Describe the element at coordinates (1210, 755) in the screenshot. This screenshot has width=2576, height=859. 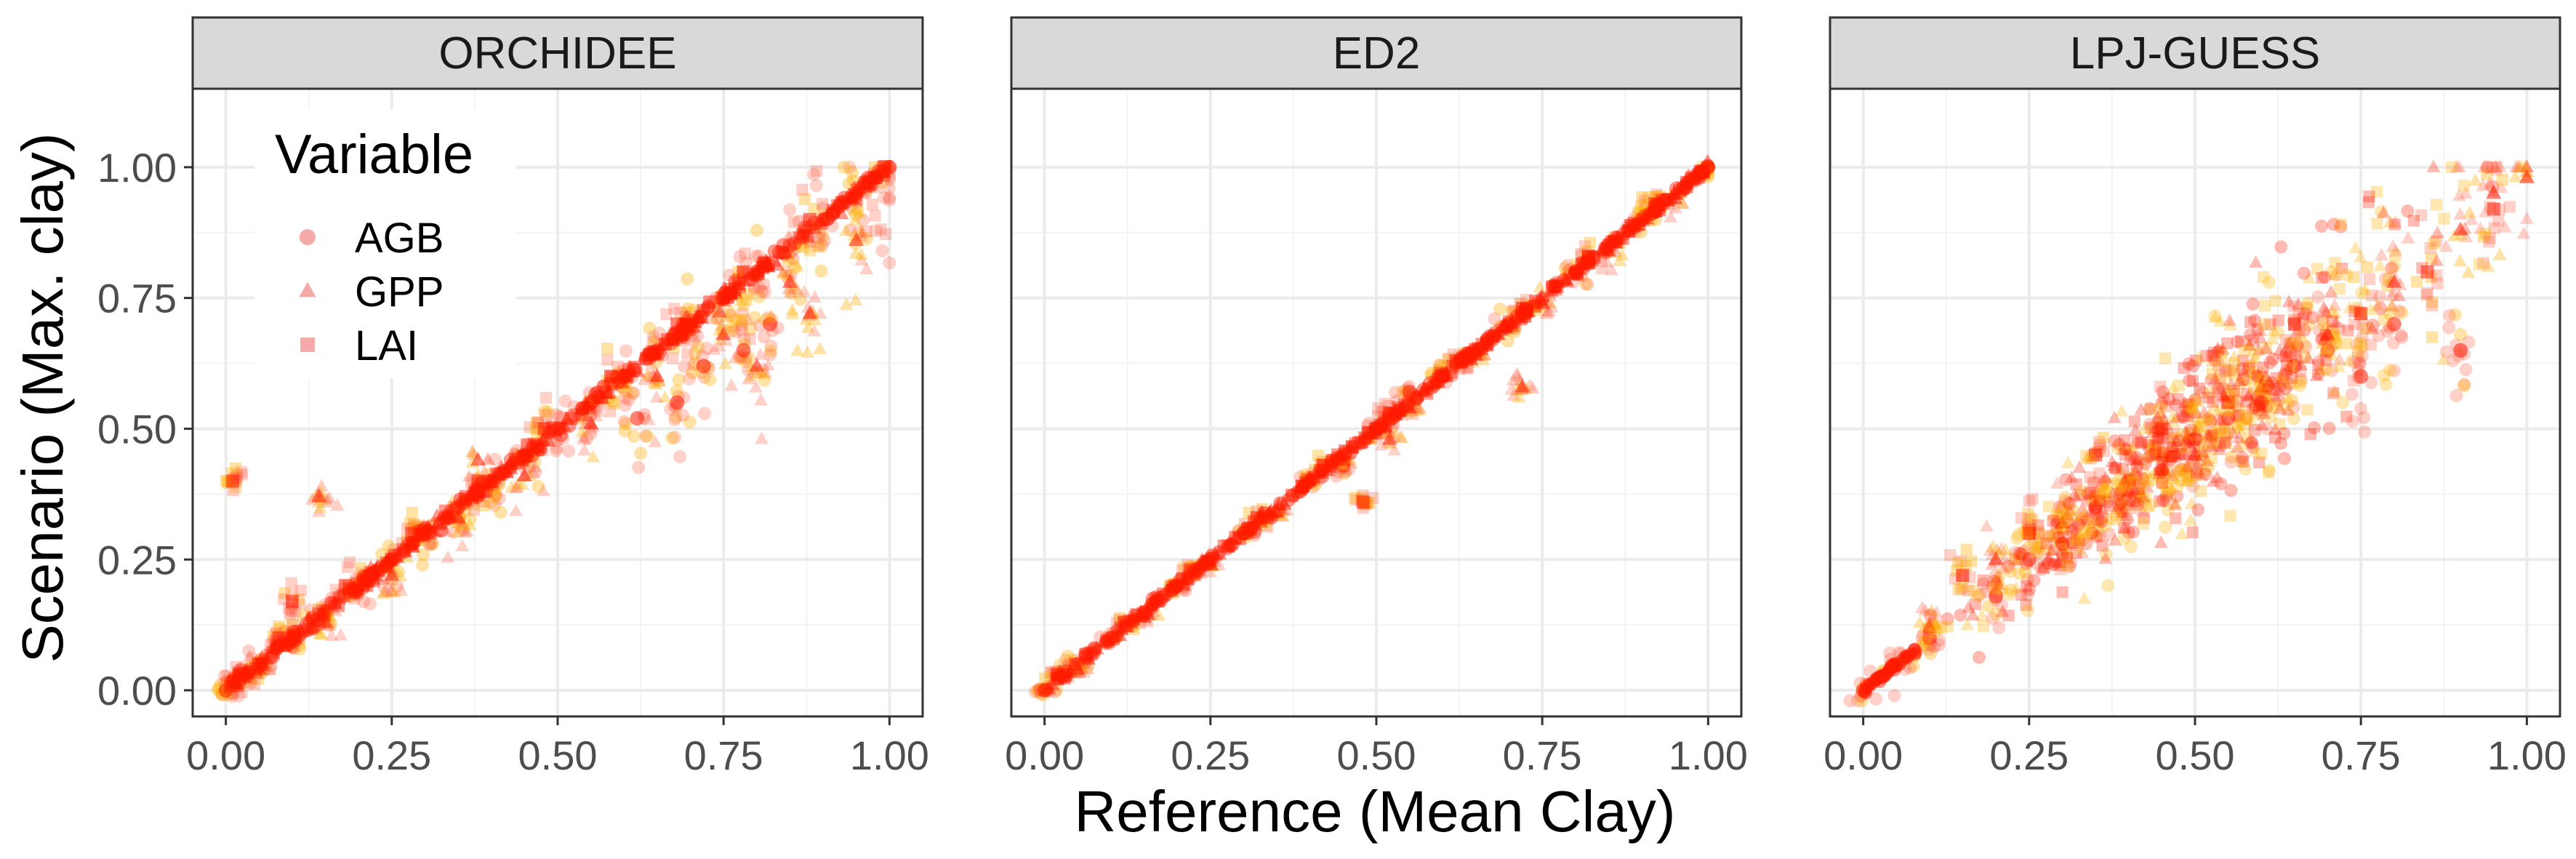
I see `x-tick-label: 0.25` at that location.